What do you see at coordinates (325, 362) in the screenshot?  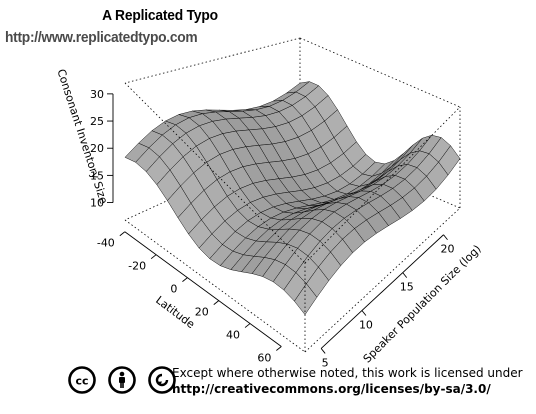 I see `y-tick-label: 5` at bounding box center [325, 362].